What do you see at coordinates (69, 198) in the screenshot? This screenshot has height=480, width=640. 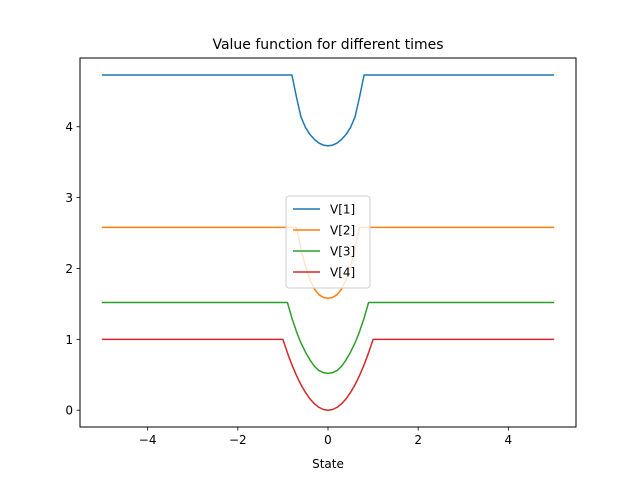 I see `y-tick-label: 3` at bounding box center [69, 198].